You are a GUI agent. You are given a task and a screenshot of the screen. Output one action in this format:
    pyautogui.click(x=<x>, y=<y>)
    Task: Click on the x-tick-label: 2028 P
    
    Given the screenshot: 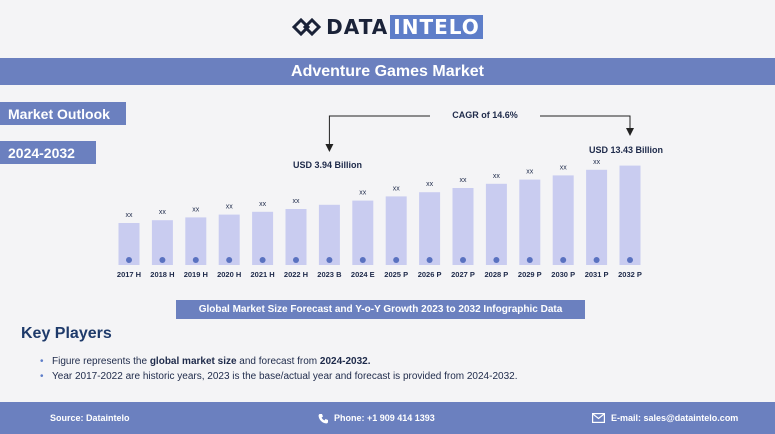 What is the action you would take?
    pyautogui.click(x=497, y=274)
    